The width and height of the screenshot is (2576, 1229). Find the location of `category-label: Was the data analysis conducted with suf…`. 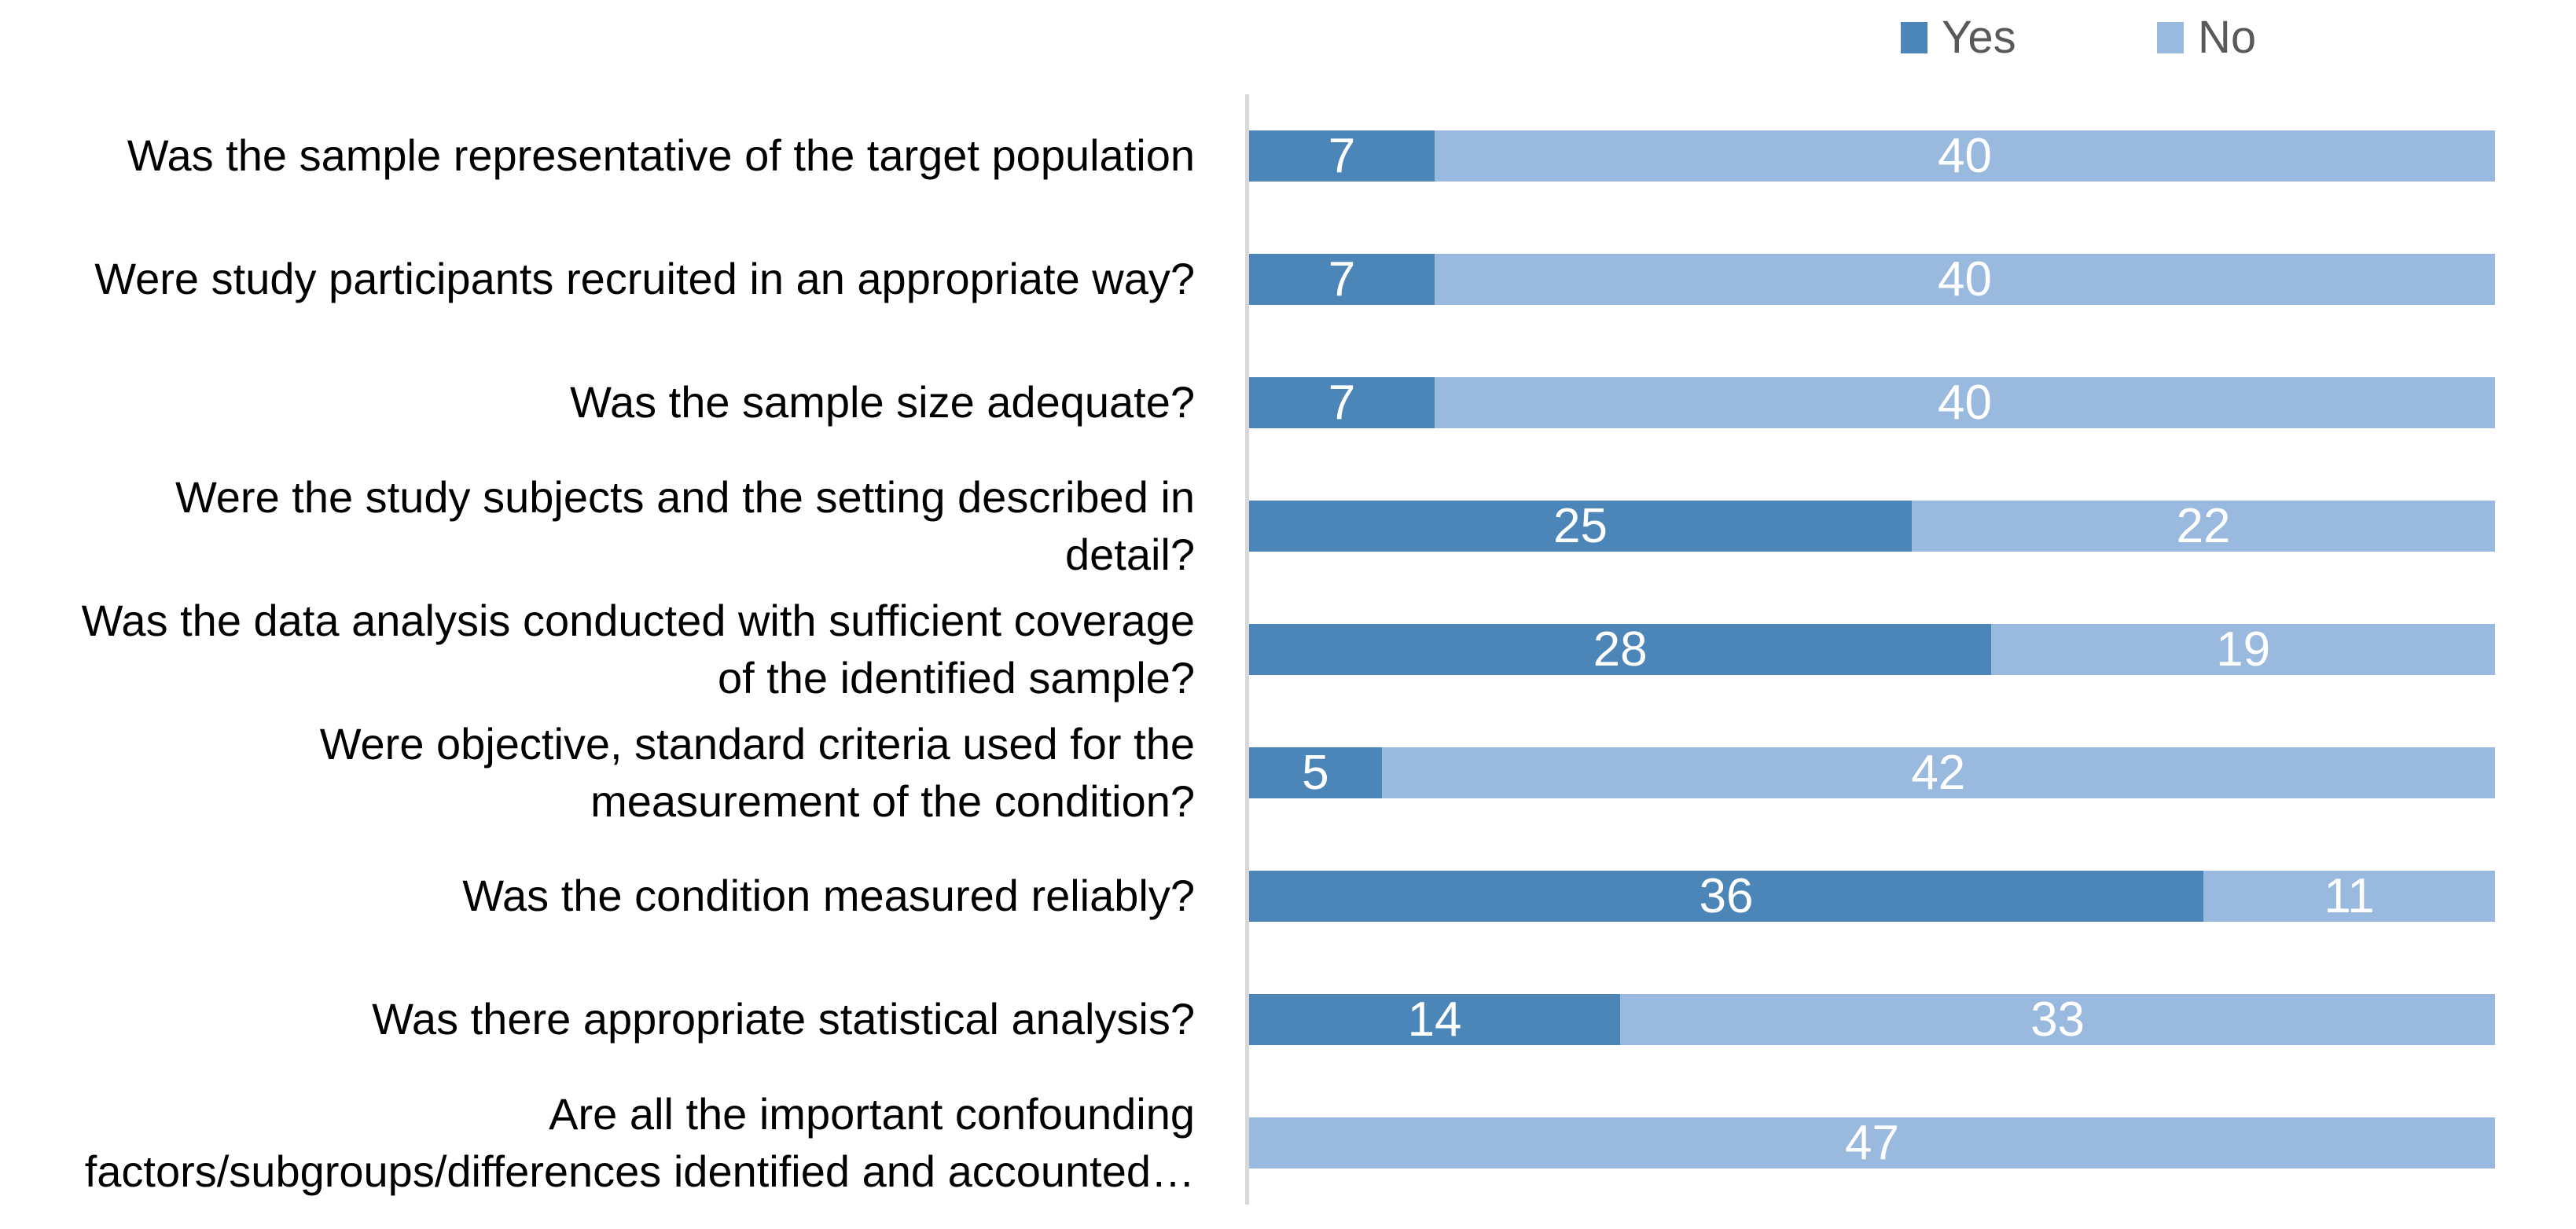

category-label: Was the data analysis conducted with suf… is located at coordinates (638, 649).